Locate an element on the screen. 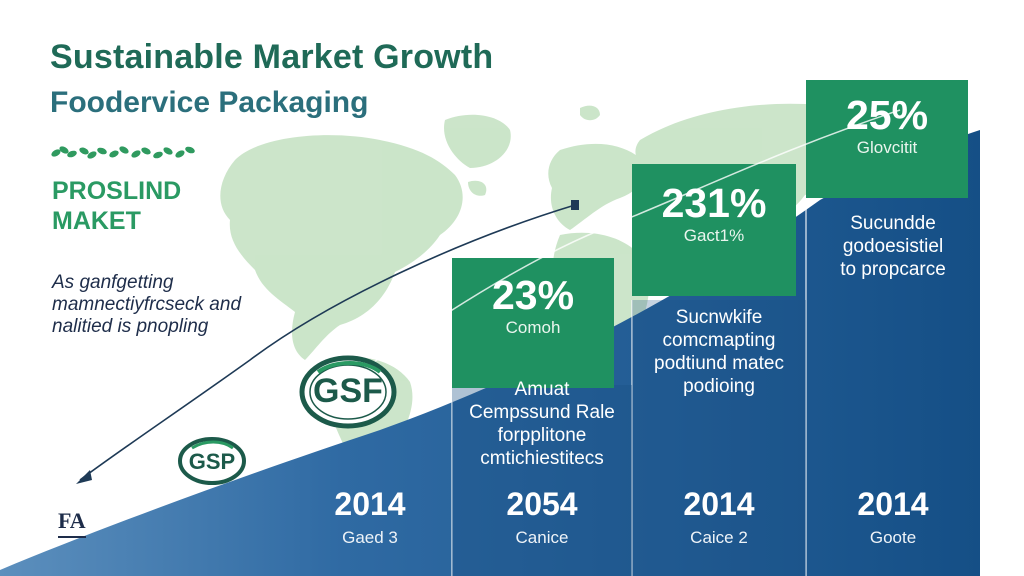 Image resolution: width=1024 pixels, height=576 pixels. step-1-desc-line: cmtichiestitecs is located at coordinates (542, 458).